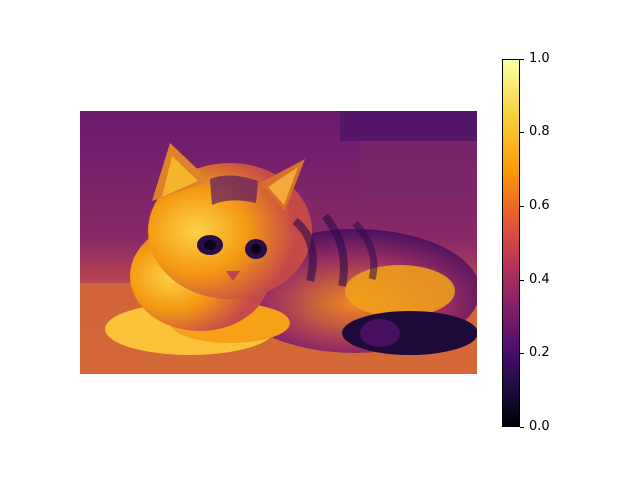 The width and height of the screenshot is (640, 480). I want to click on colorbar, so click(511, 243).